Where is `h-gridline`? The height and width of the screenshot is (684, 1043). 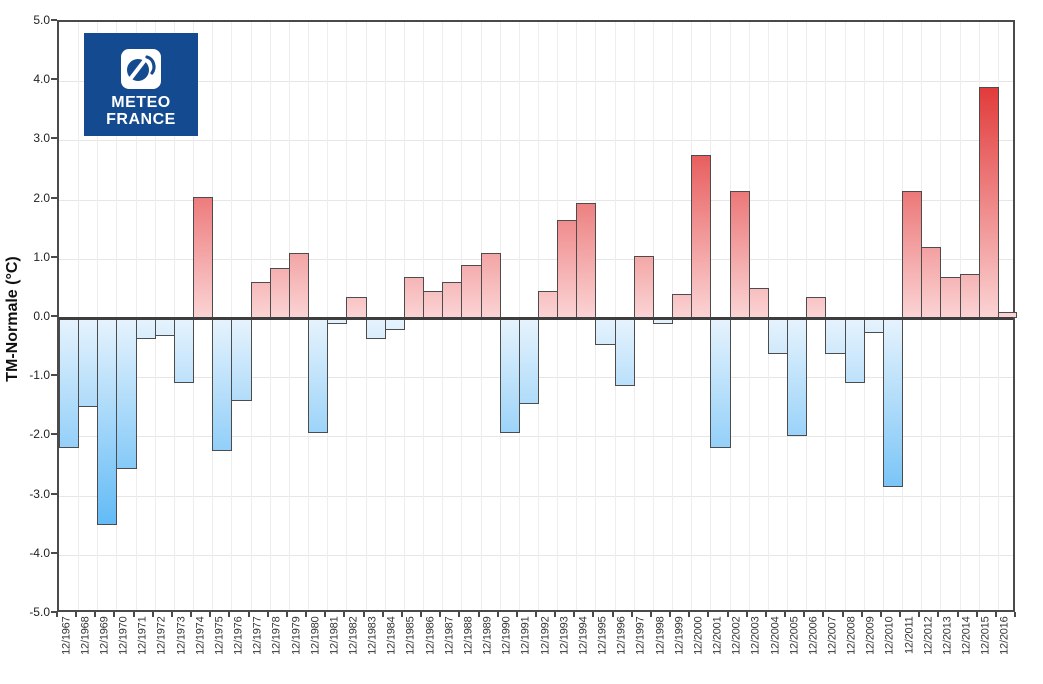
h-gridline is located at coordinates (536, 200).